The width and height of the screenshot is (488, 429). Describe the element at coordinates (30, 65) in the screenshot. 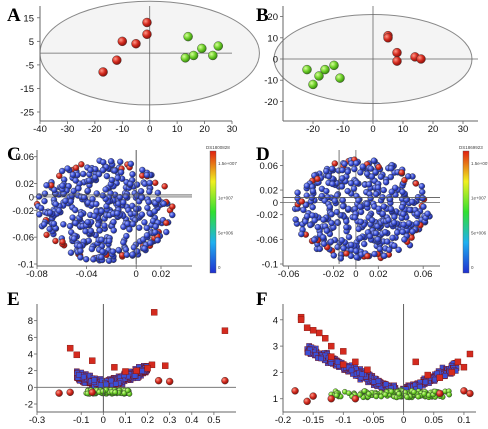

I see `y-tick-label: -5` at that location.